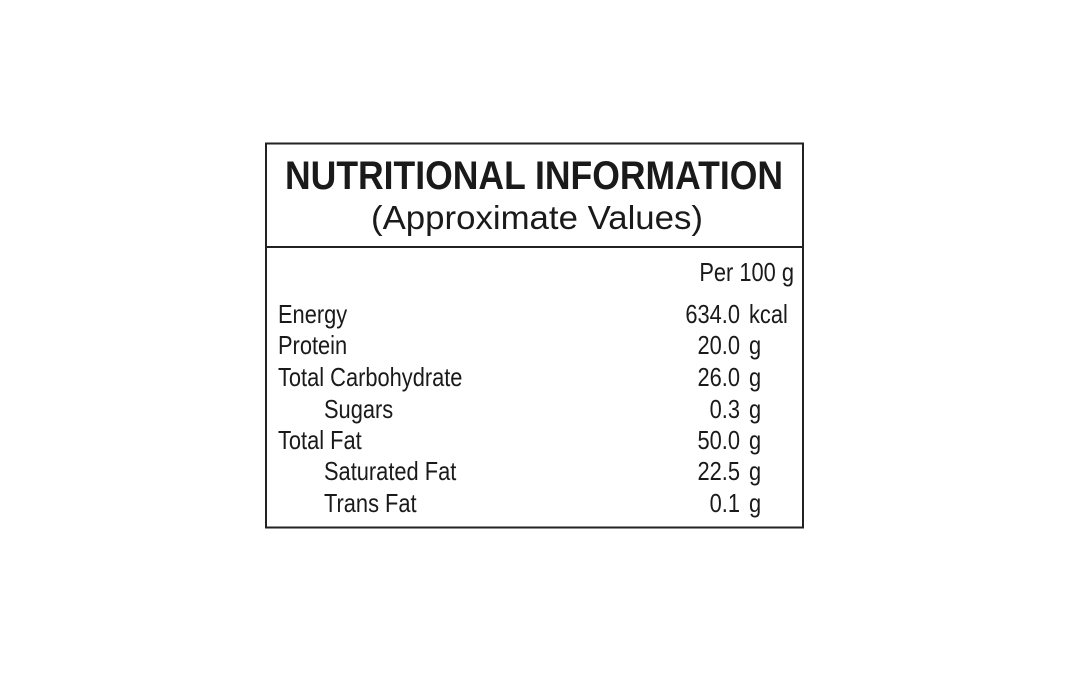 Image resolution: width=1068 pixels, height=676 pixels. Describe the element at coordinates (534, 176) in the screenshot. I see `title: NUTRITIONAL INFORMATION` at that location.